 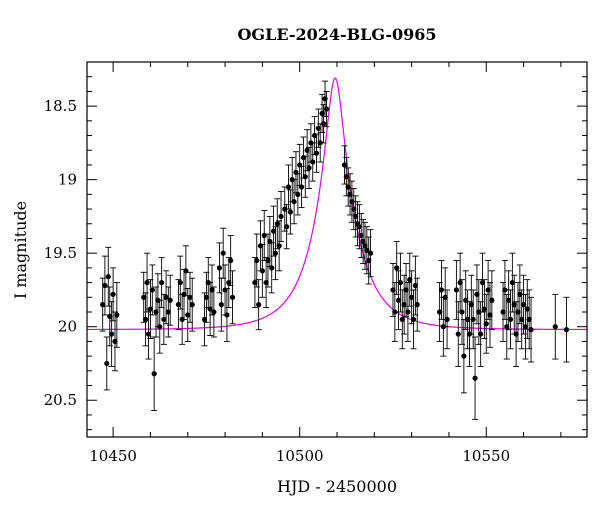 What do you see at coordinates (337, 486) in the screenshot?
I see `x-axis-label: HJD - 2450000` at bounding box center [337, 486].